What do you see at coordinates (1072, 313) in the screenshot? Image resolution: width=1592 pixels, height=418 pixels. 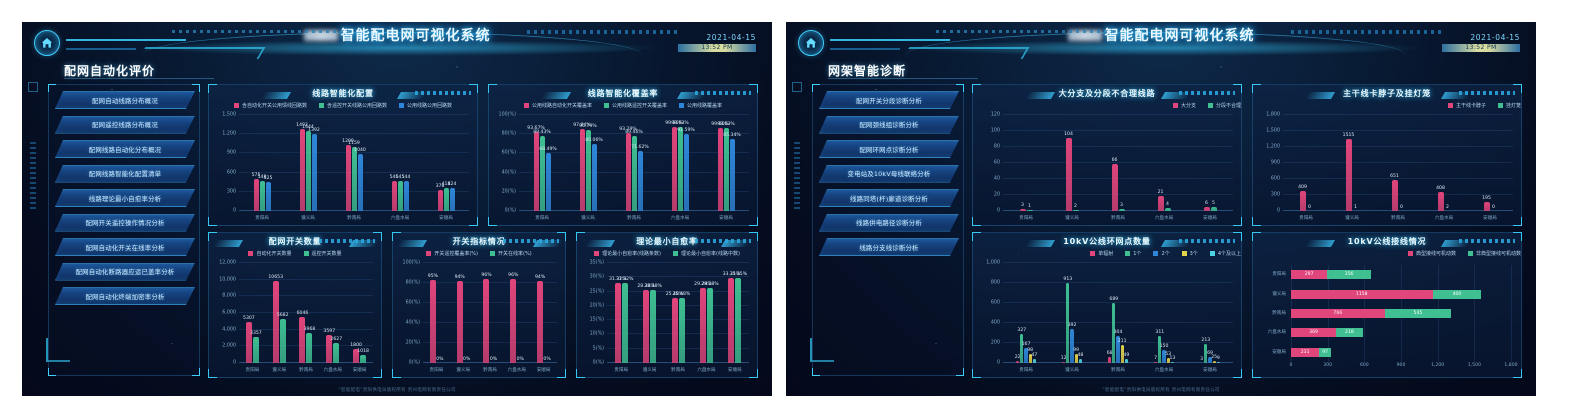 I see `bar-group: 12 913 392 99 48` at bounding box center [1072, 313].